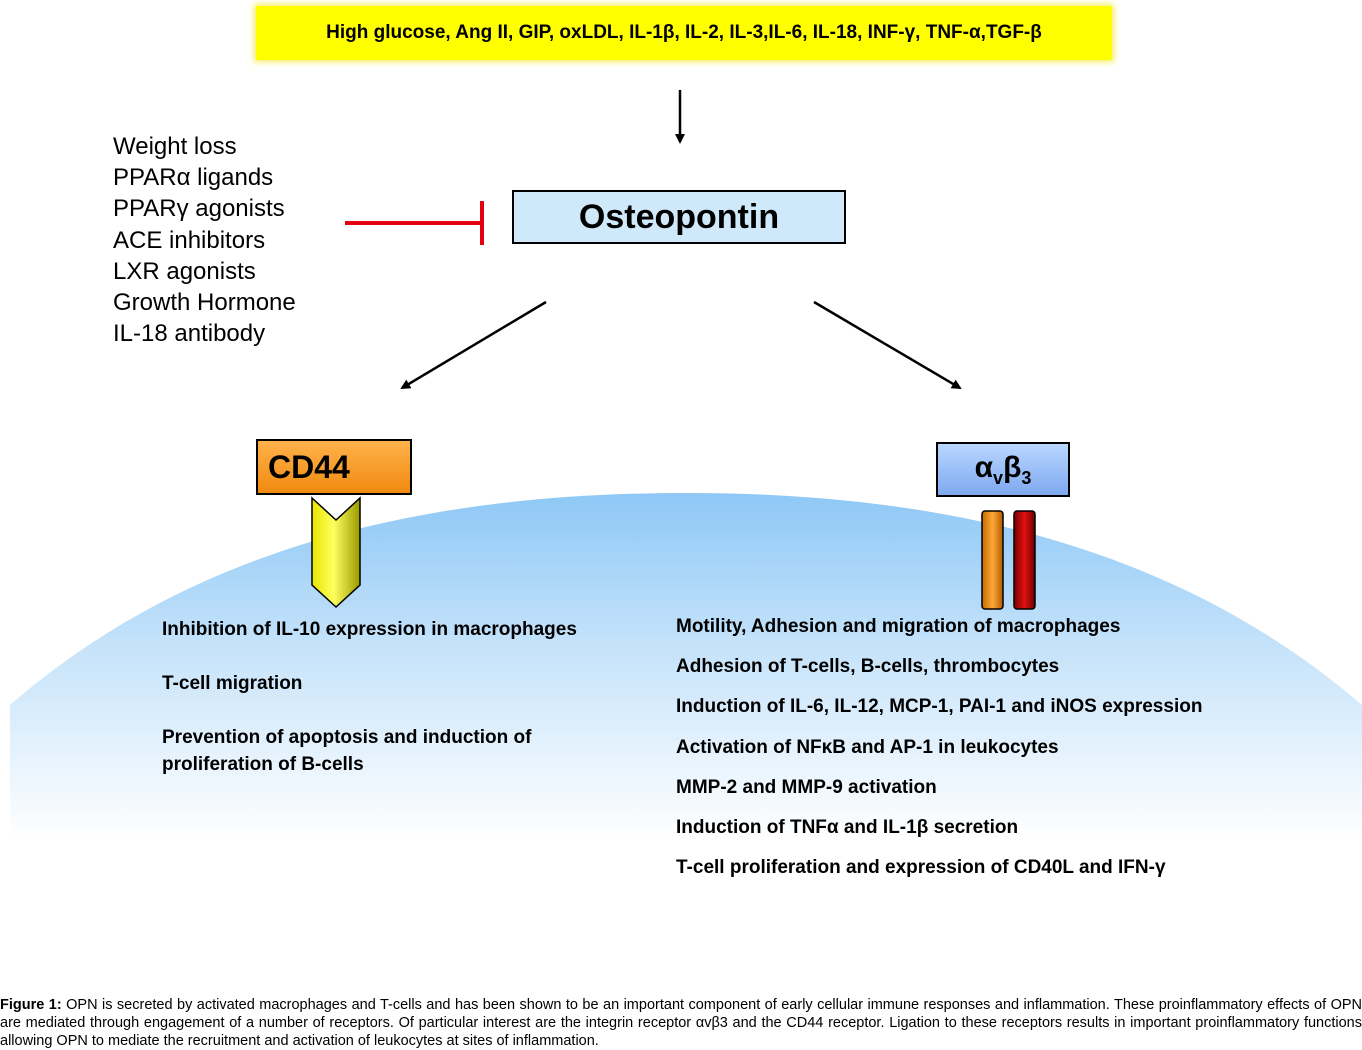 The height and width of the screenshot is (1050, 1362). Describe the element at coordinates (473, 345) in the screenshot. I see `arrow-to-cd44` at that location.